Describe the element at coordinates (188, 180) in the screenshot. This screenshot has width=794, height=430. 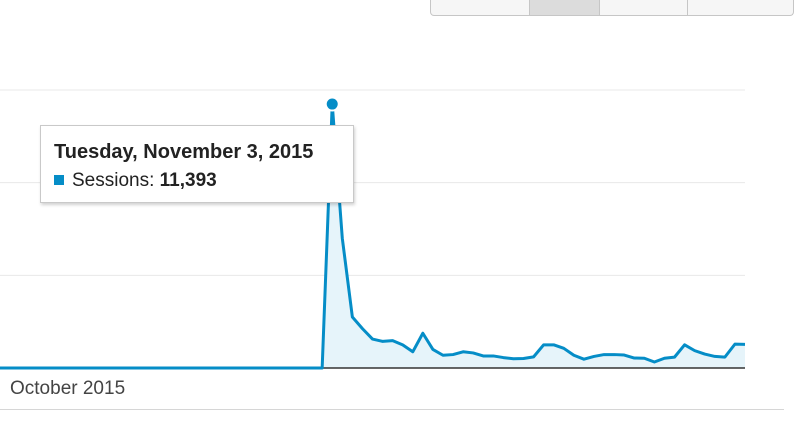
I see `tooltip-metric-value: 11,393` at that location.